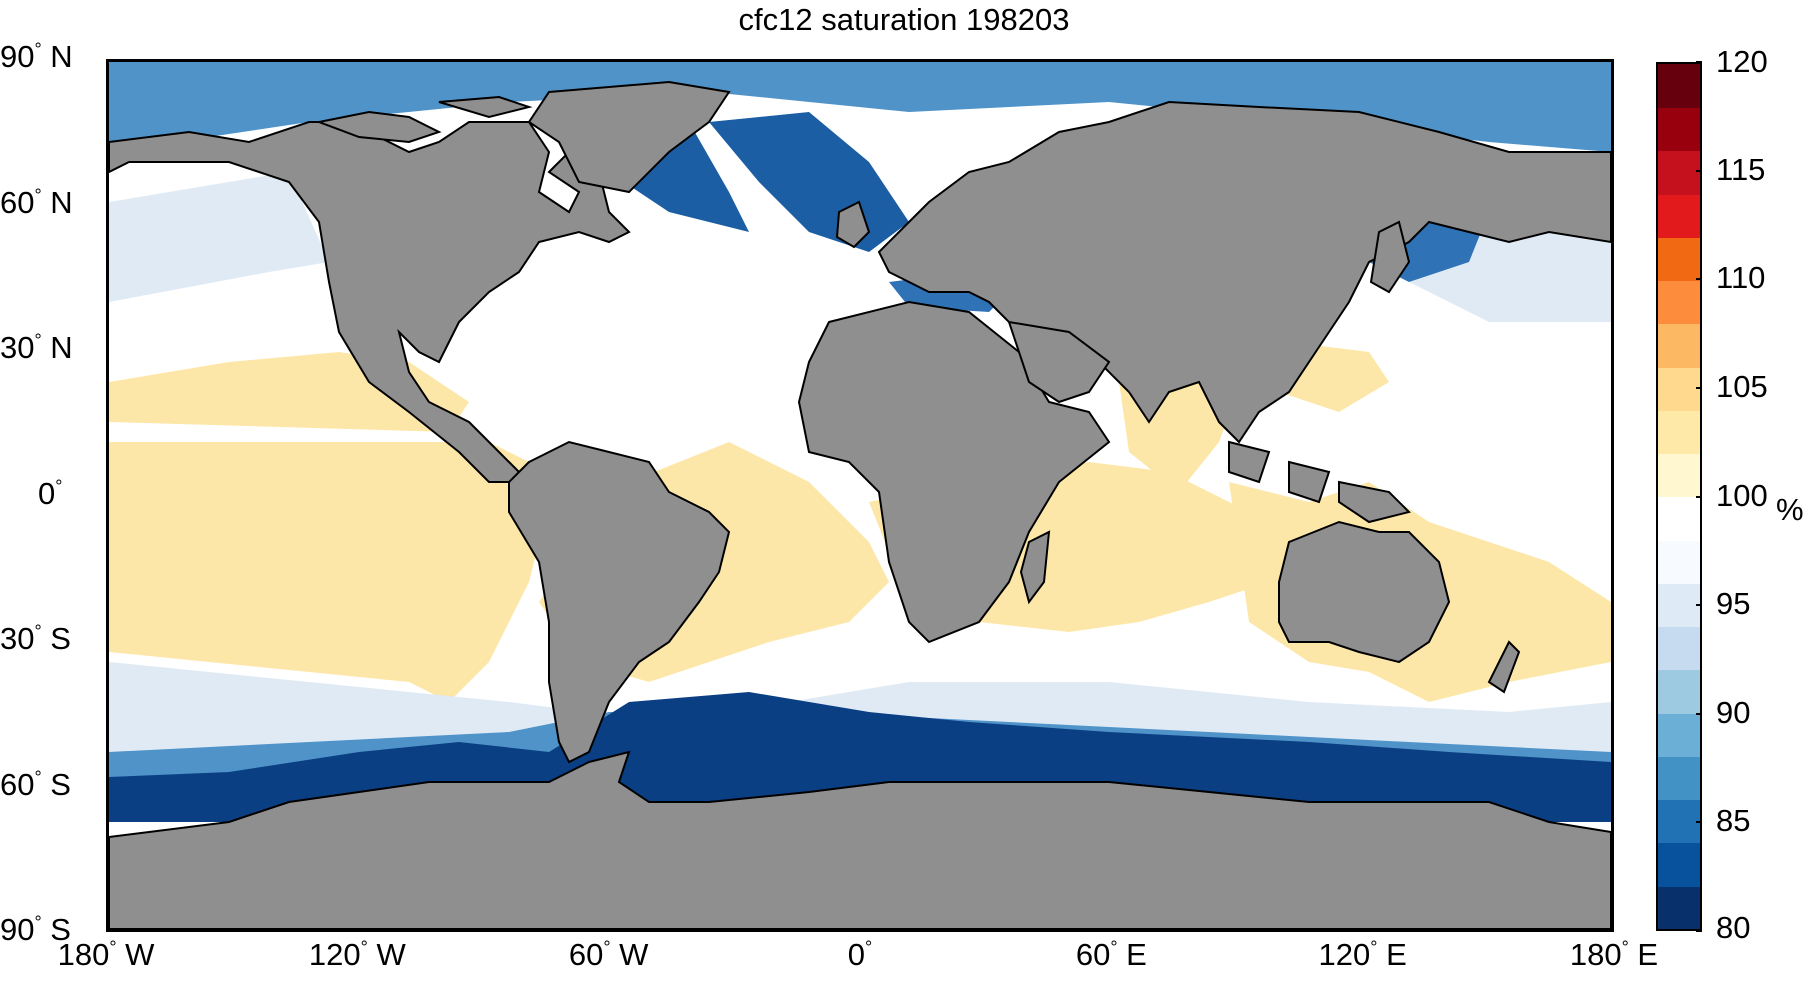 The width and height of the screenshot is (1808, 984). I want to click on land-south-america, so click(619, 602).